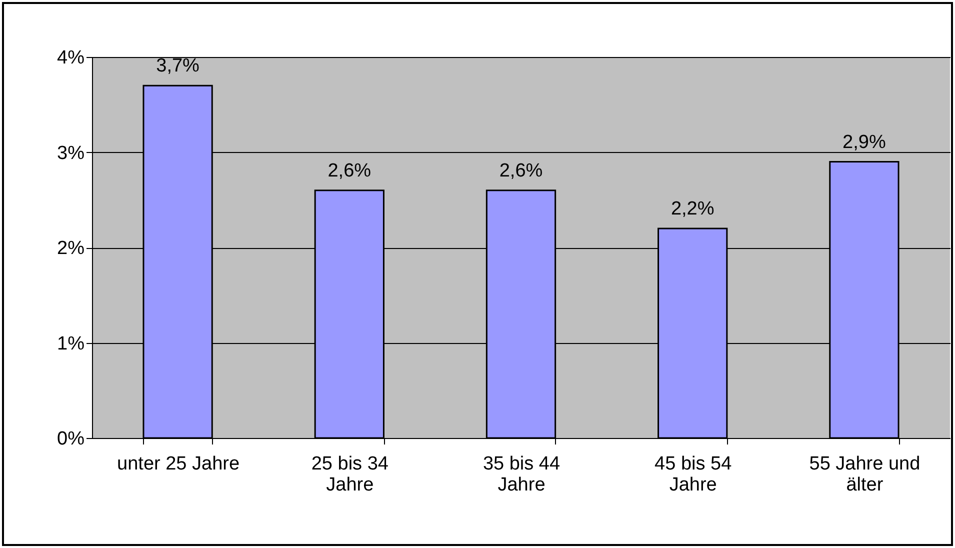  What do you see at coordinates (693, 475) in the screenshot?
I see `x-tick-label: 45 bis 54 Jahre` at bounding box center [693, 475].